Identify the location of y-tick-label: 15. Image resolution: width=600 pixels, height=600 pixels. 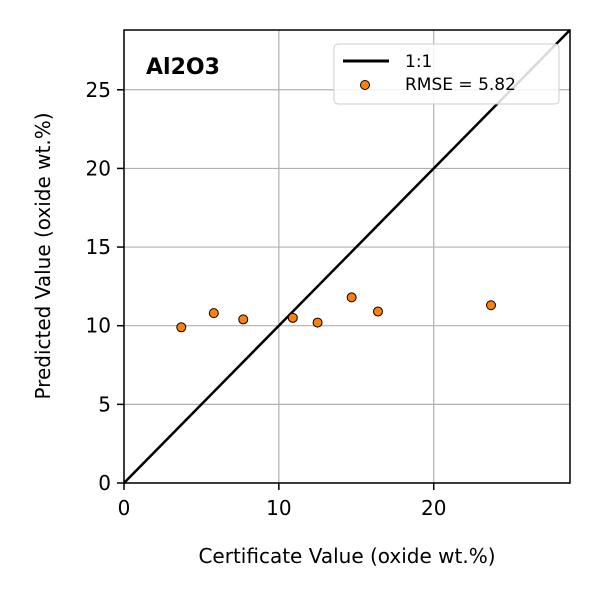
(98, 247).